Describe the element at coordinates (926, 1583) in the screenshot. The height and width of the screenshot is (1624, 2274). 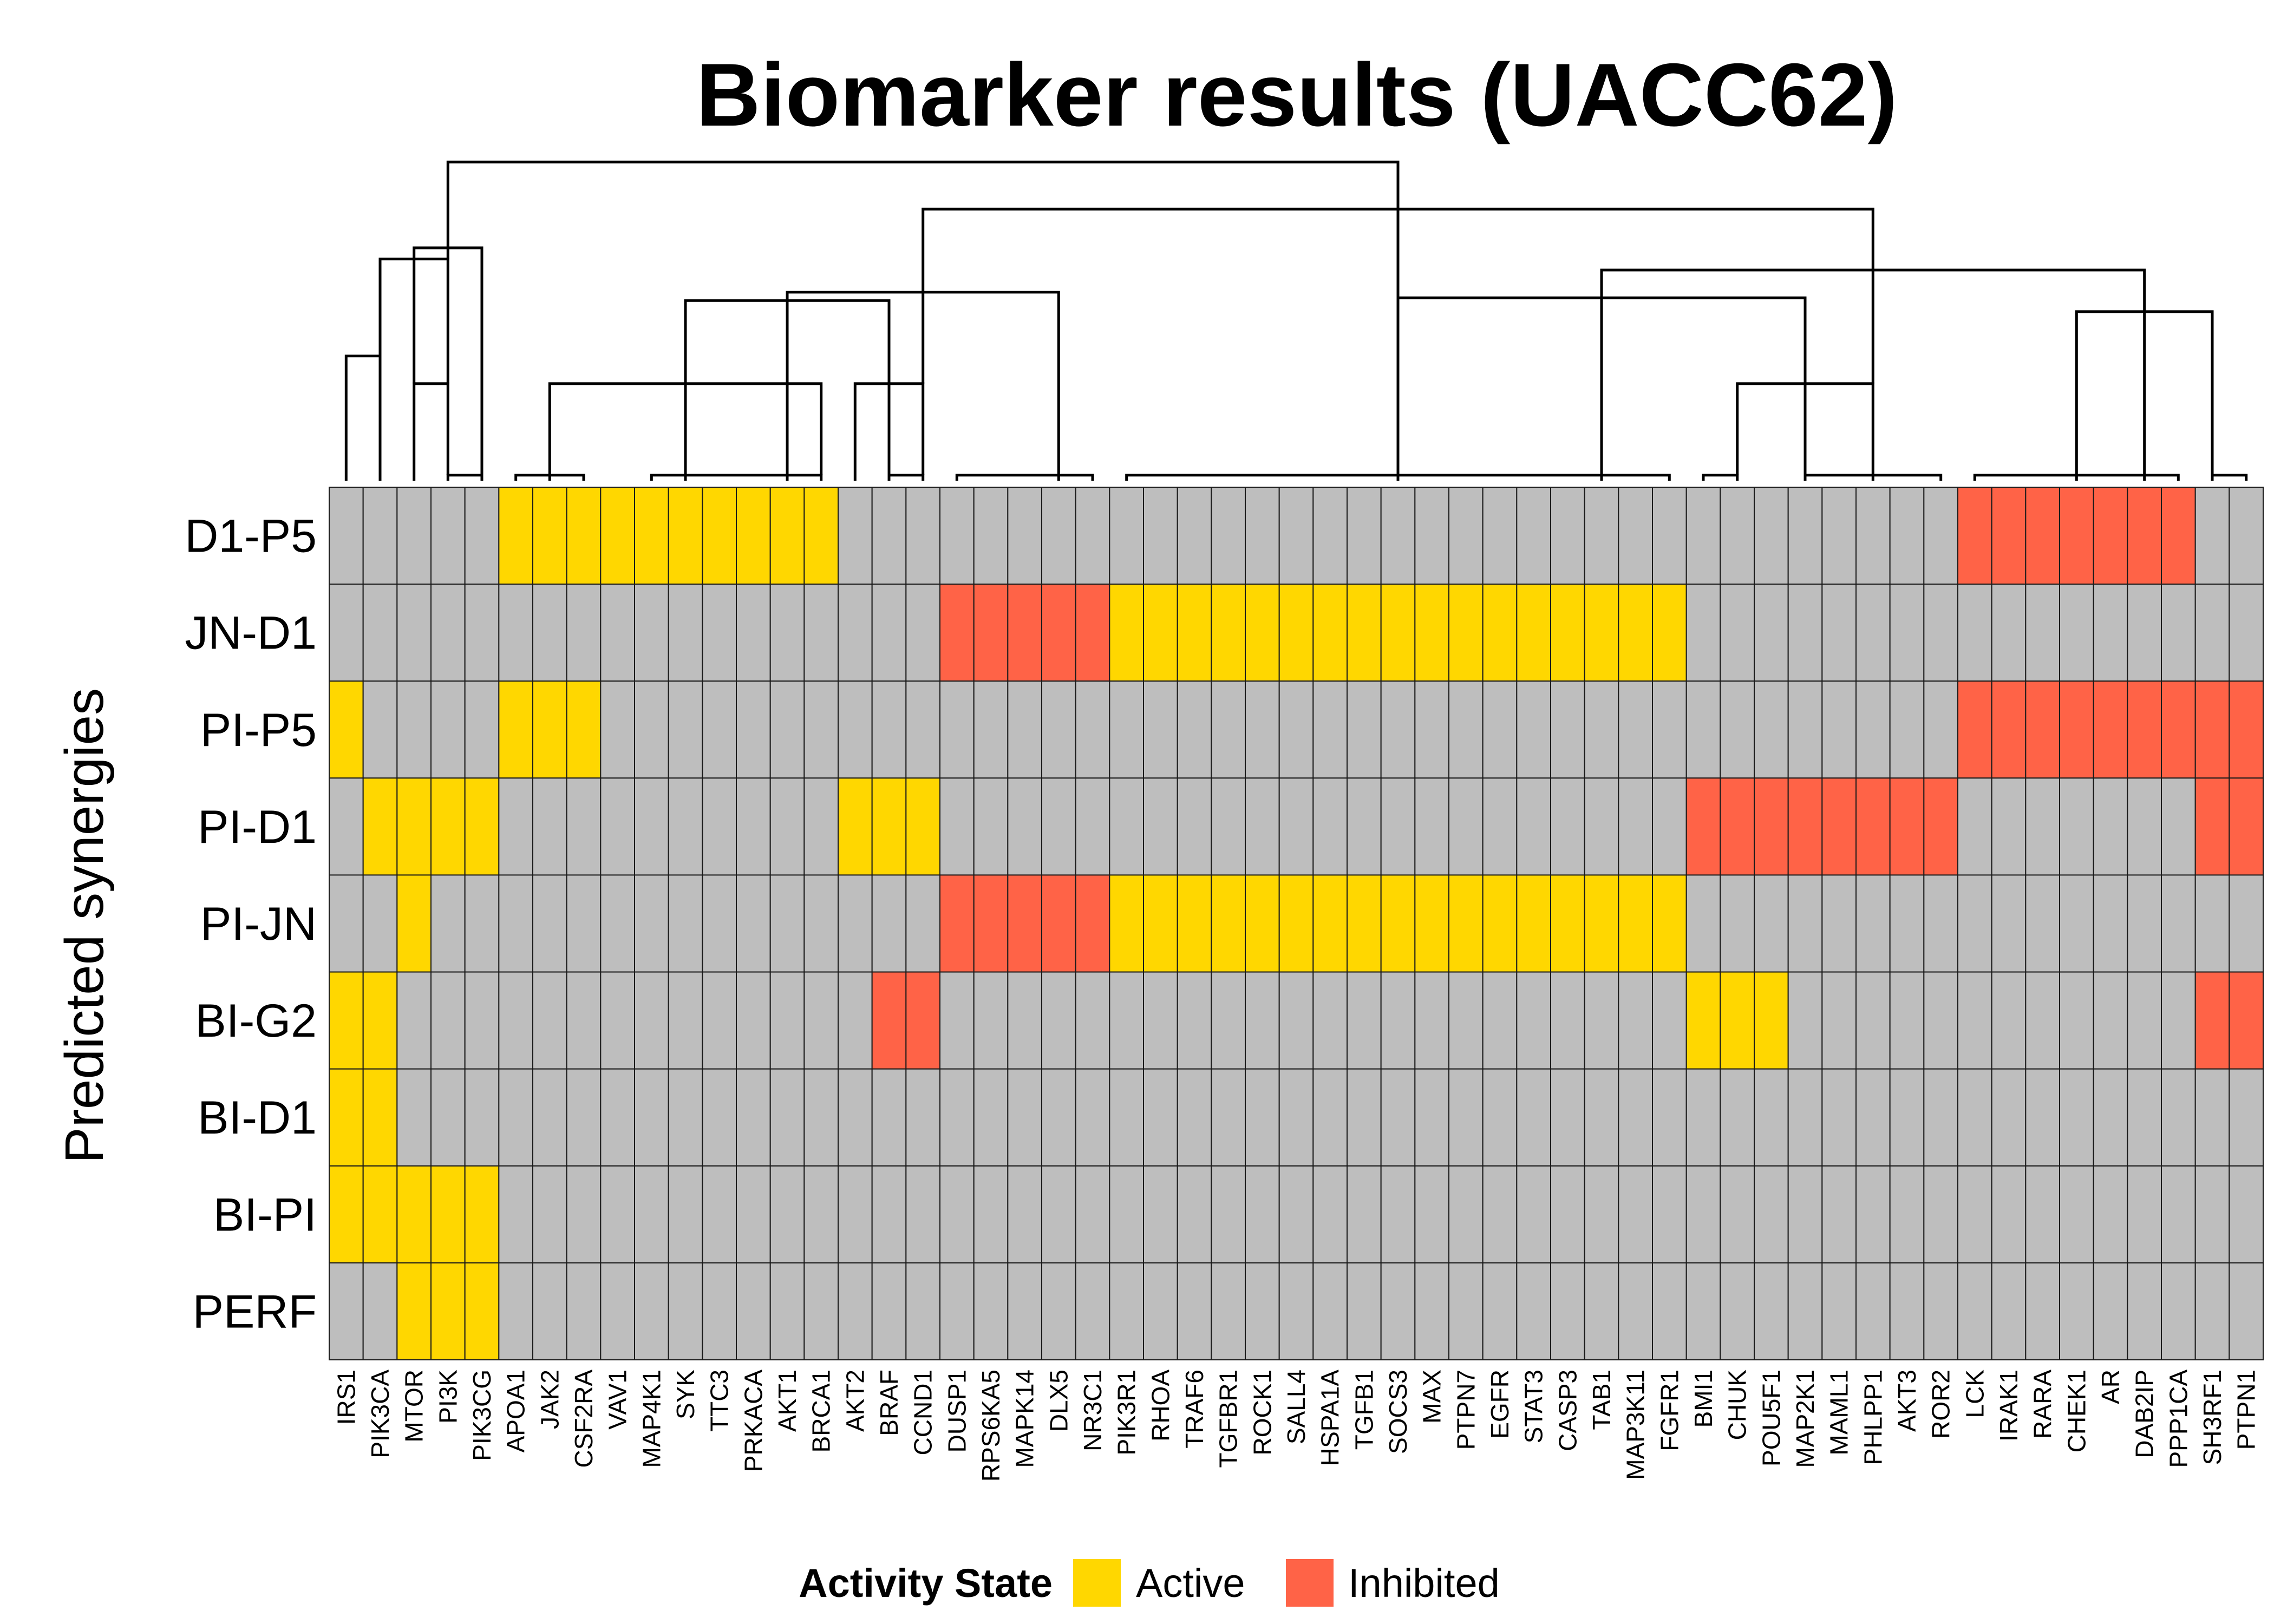
I see `legend-title: Activity State` at that location.